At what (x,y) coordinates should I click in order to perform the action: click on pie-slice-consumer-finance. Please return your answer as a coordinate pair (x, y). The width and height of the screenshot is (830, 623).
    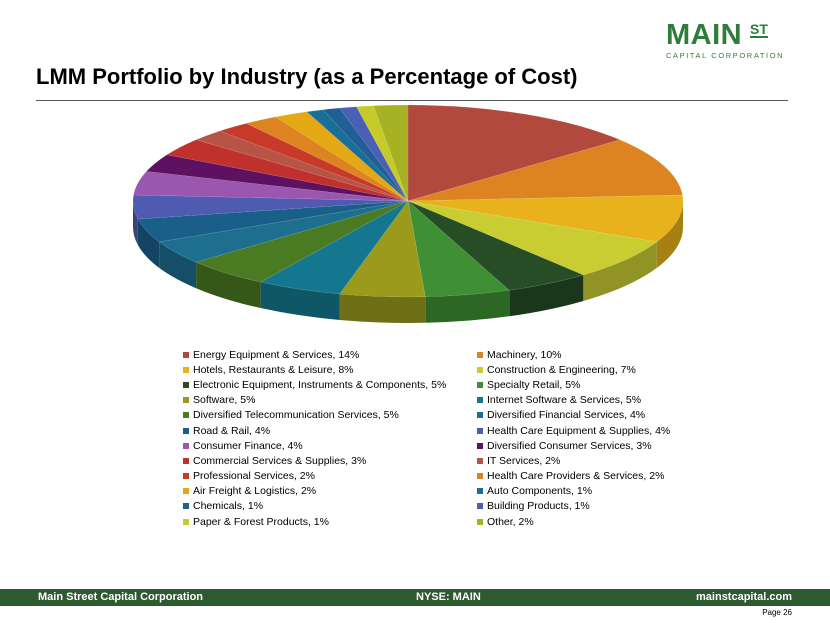
    Looking at the image, I should click on (271, 186).